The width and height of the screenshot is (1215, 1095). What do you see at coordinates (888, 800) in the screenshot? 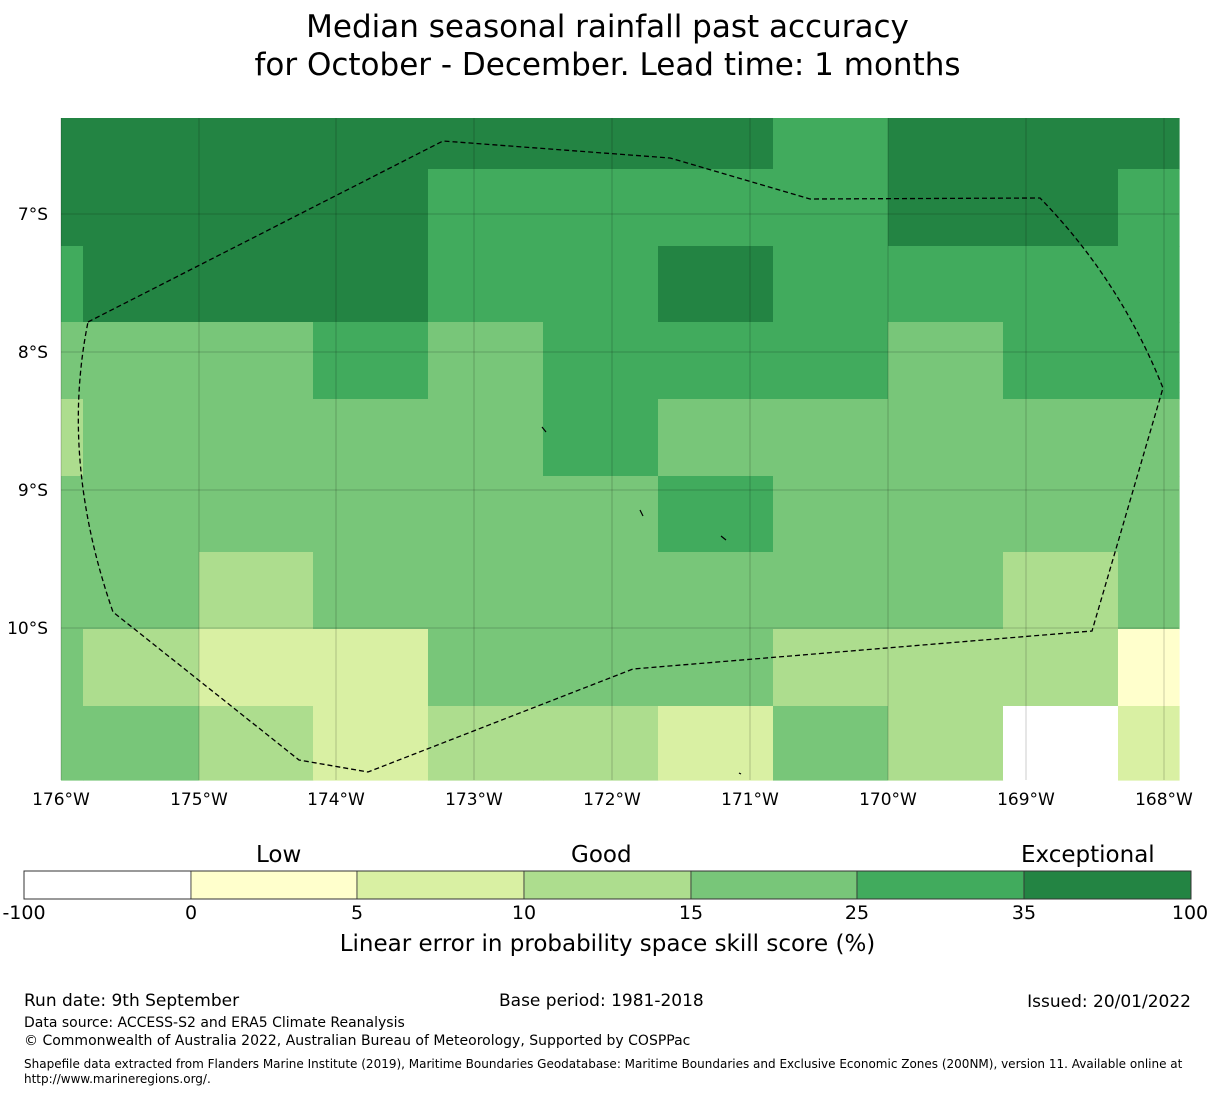
I see `longitude-label: 170°W` at bounding box center [888, 800].